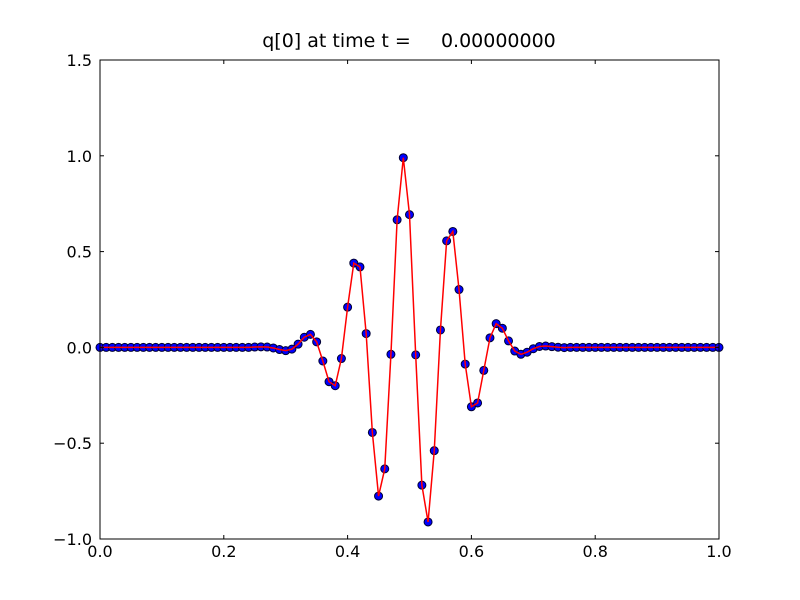  What do you see at coordinates (594, 551) in the screenshot?
I see `x-tick-label: 0.8` at bounding box center [594, 551].